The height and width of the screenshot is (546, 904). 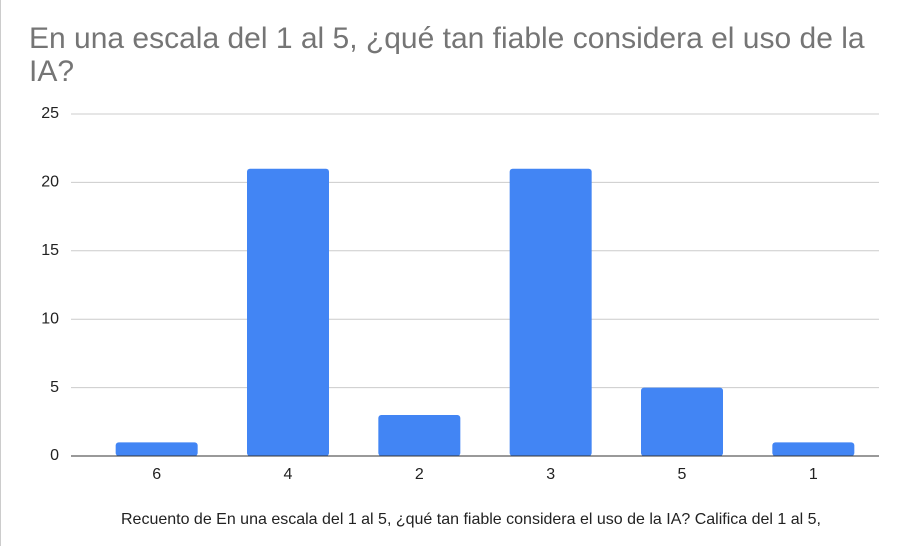 What do you see at coordinates (50, 113) in the screenshot?
I see `y-tick-label: 25` at bounding box center [50, 113].